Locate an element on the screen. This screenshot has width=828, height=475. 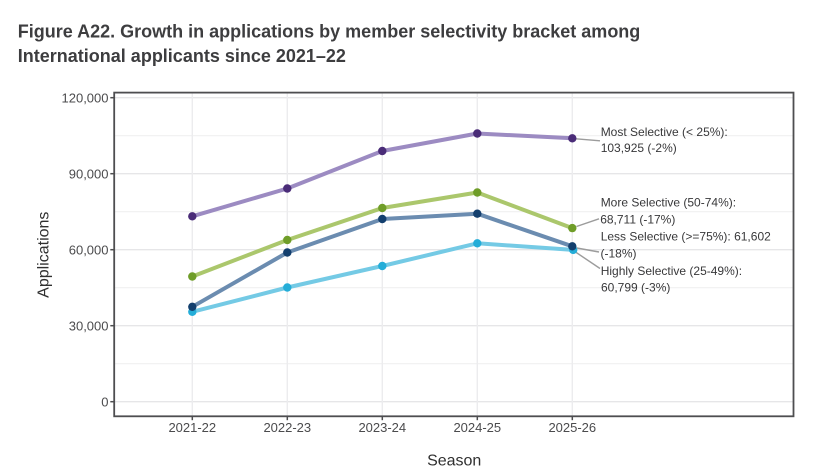
svg-text: Most Selective (< 25%): is located at coordinates (664, 132).